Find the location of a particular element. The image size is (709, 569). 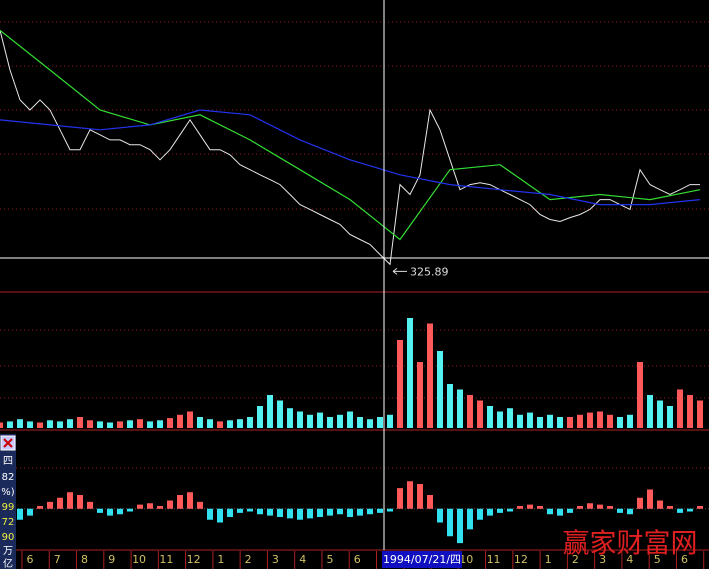

date-box is located at coordinates (422, 559).